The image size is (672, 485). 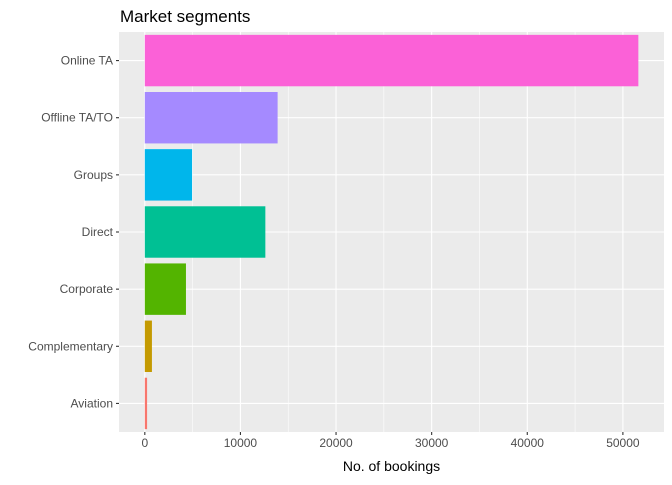 I want to click on x-tick-label: 50000, so click(x=623, y=443).